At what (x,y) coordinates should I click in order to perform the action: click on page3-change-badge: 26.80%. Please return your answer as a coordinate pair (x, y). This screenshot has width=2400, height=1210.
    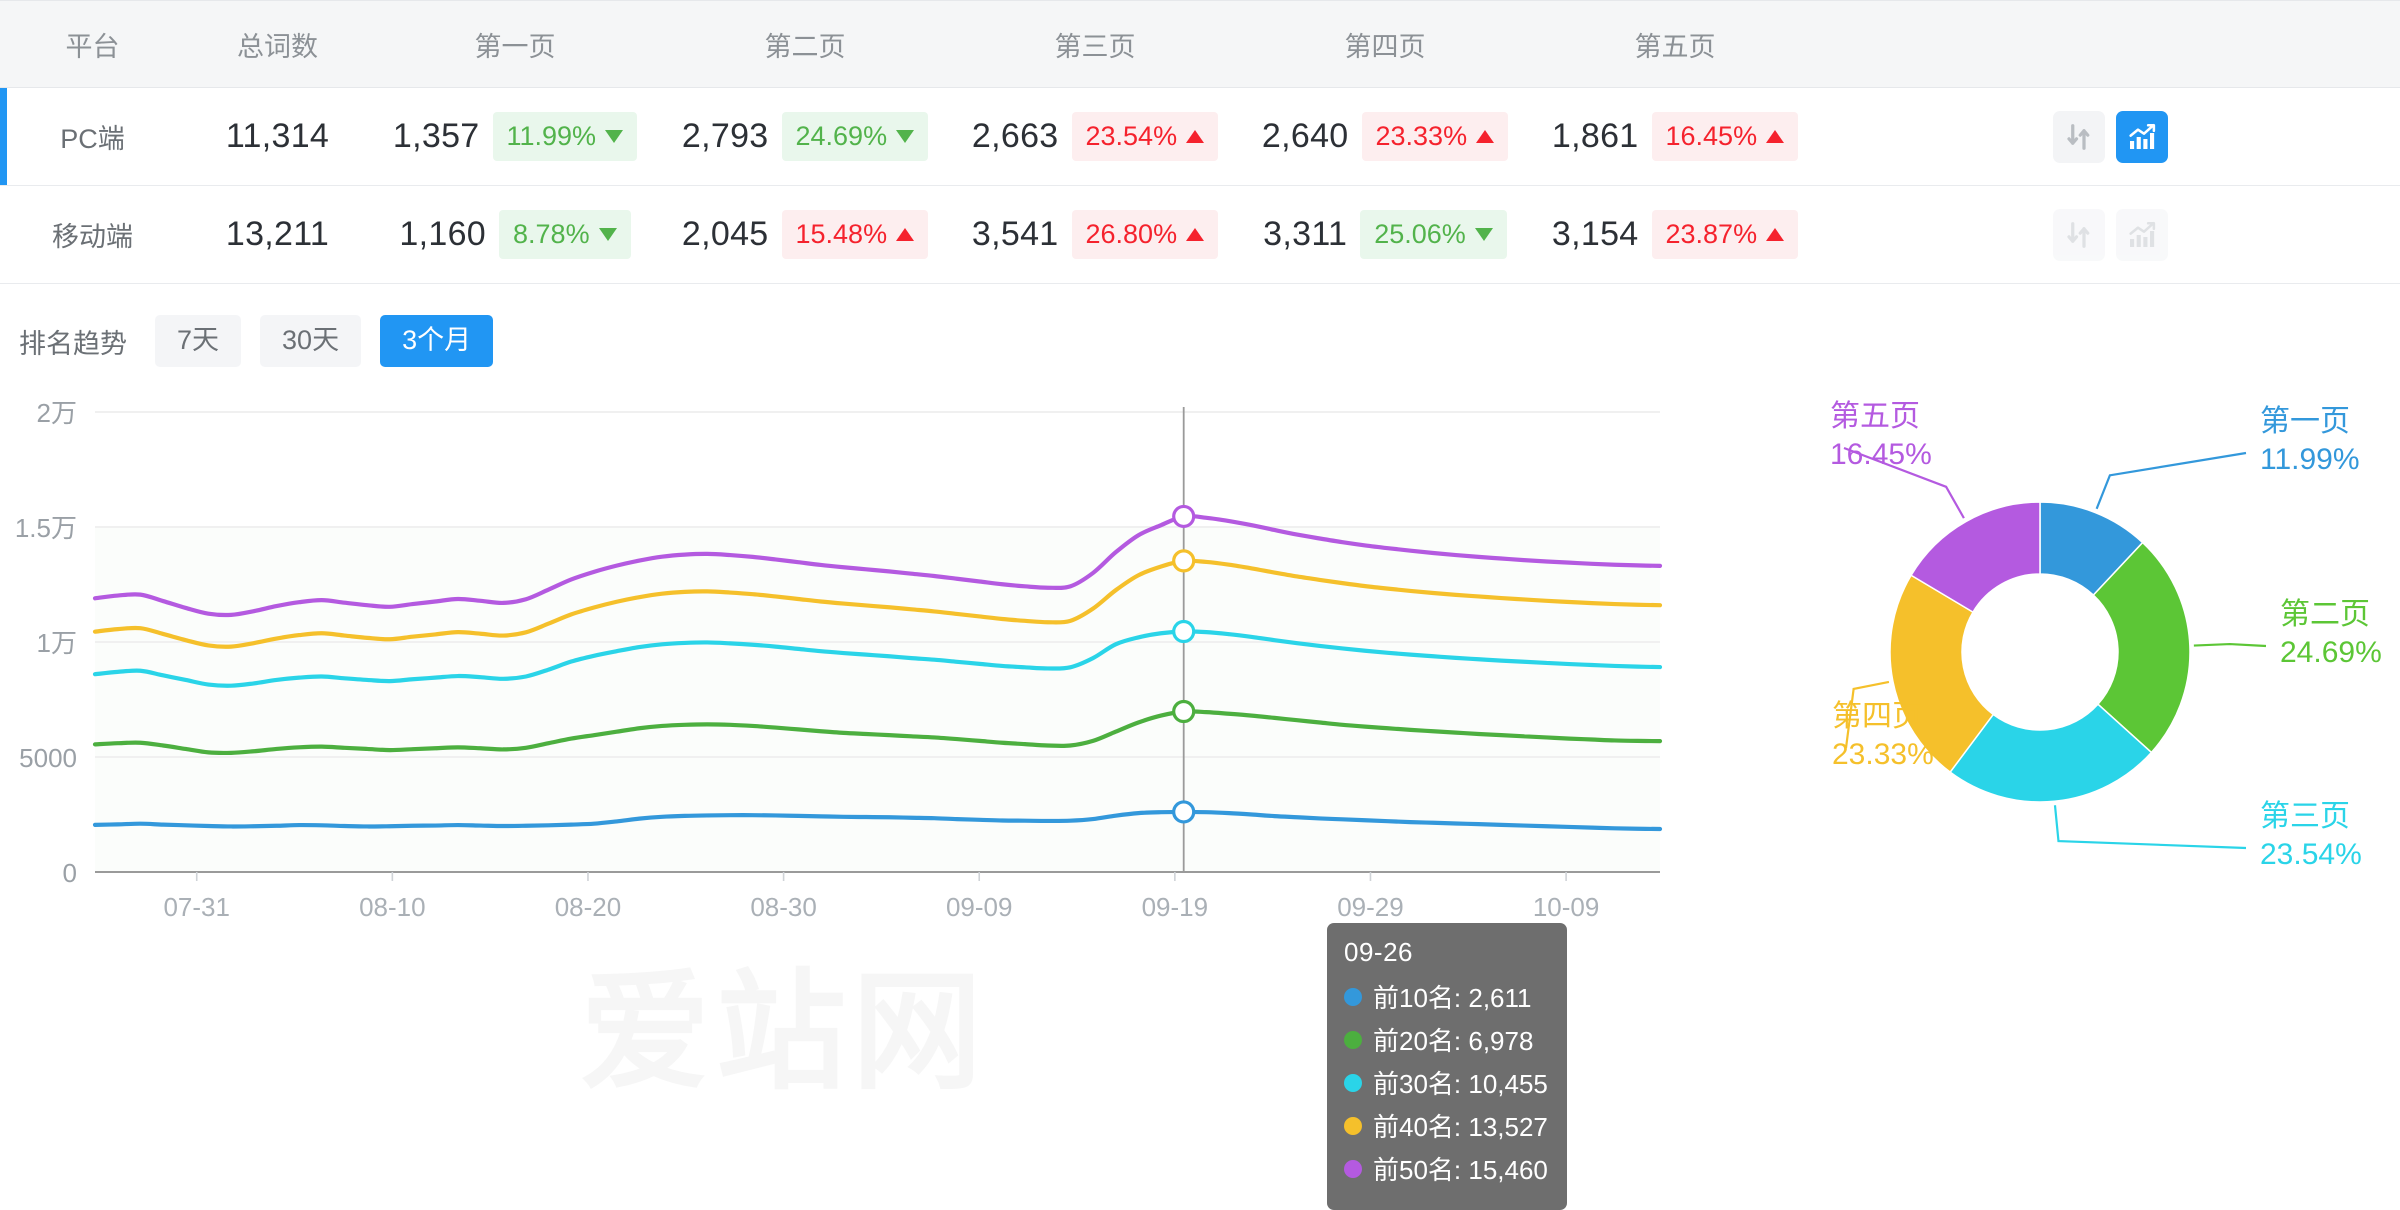
    Looking at the image, I should click on (1145, 234).